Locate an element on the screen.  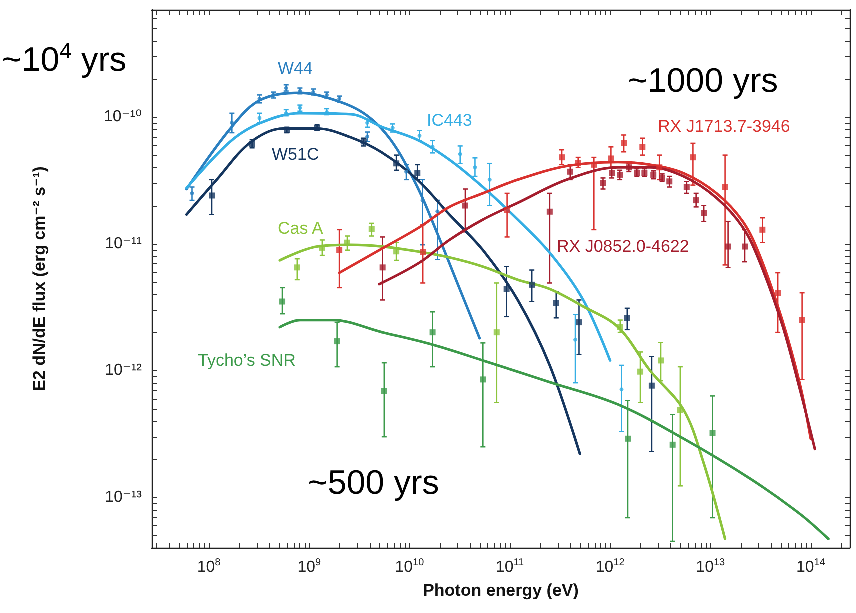
annotation: ~1000 yrs is located at coordinates (703, 81).